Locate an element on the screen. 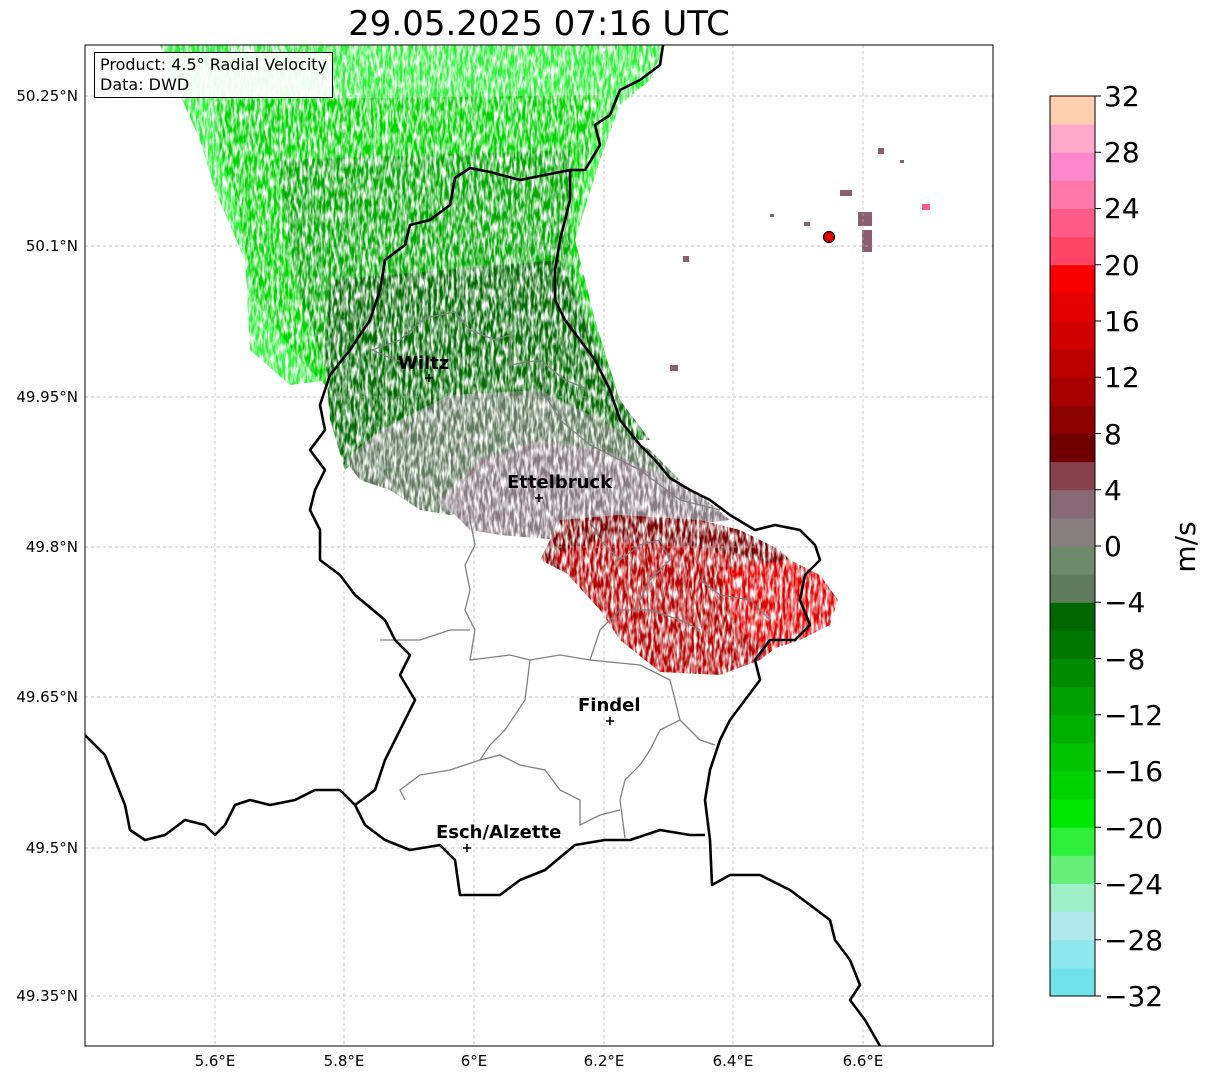 The width and height of the screenshot is (1207, 1081). city-label-wiltz: Wiltz is located at coordinates (423, 363).